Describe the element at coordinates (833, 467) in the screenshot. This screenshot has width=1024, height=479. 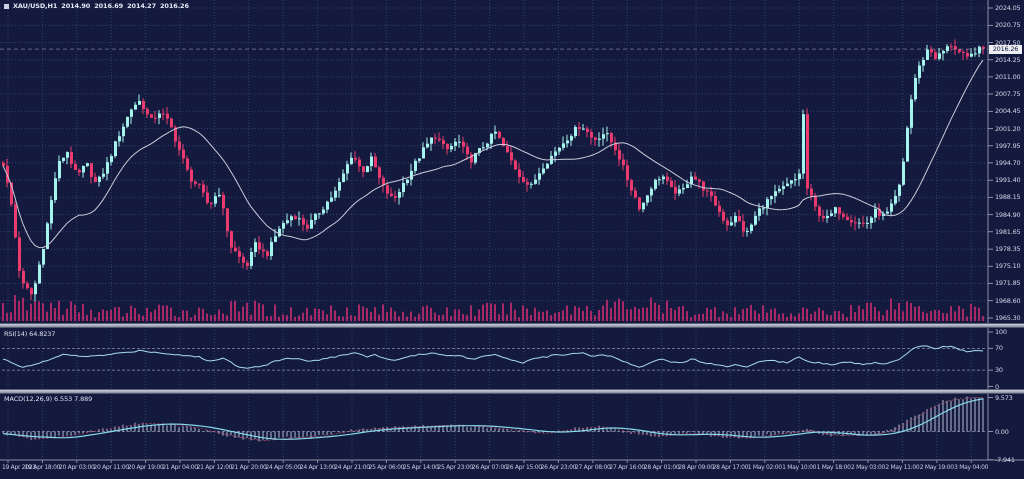
I see `time-axis-label: 1 May 18:00` at that location.